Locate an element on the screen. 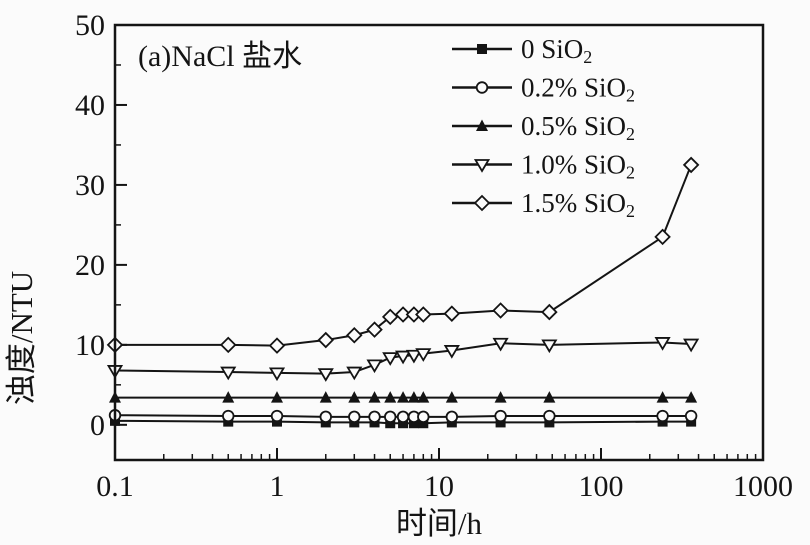  legend-label: 0.2% SiO2 is located at coordinates (578, 89).